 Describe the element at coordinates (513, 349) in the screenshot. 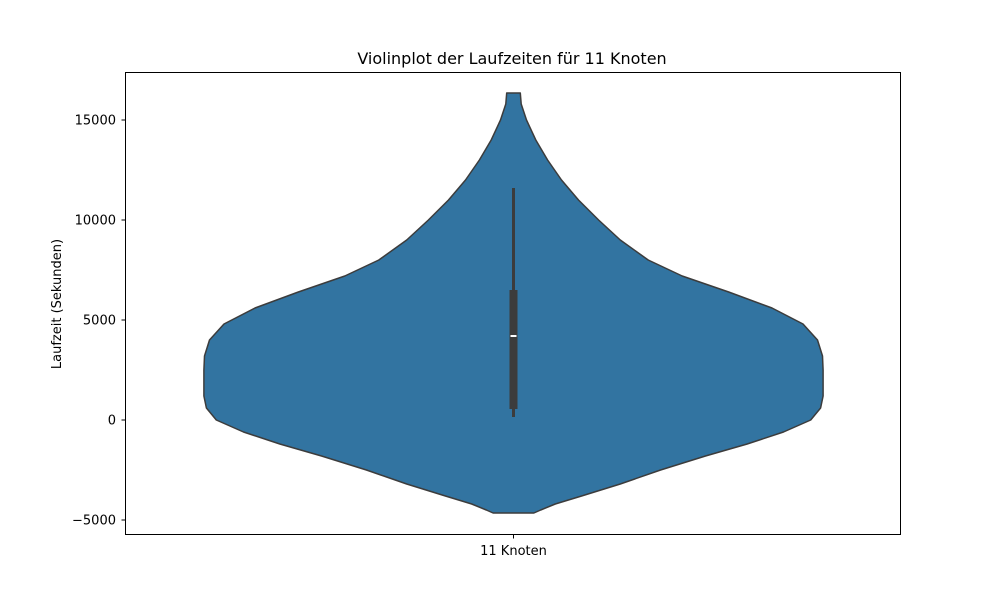

I see `box-iqr` at that location.